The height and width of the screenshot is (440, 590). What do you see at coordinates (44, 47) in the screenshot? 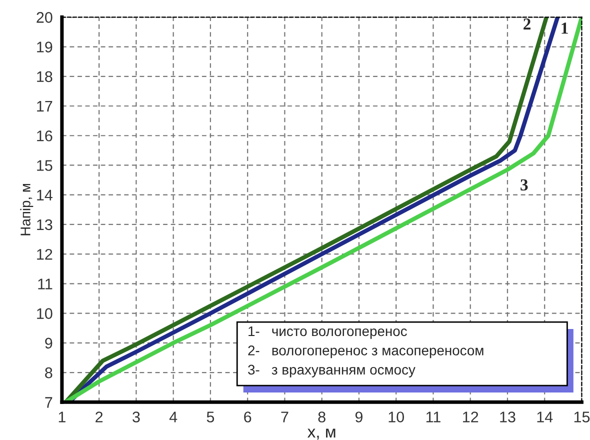
I see `y-tick-label: 19` at bounding box center [44, 47].